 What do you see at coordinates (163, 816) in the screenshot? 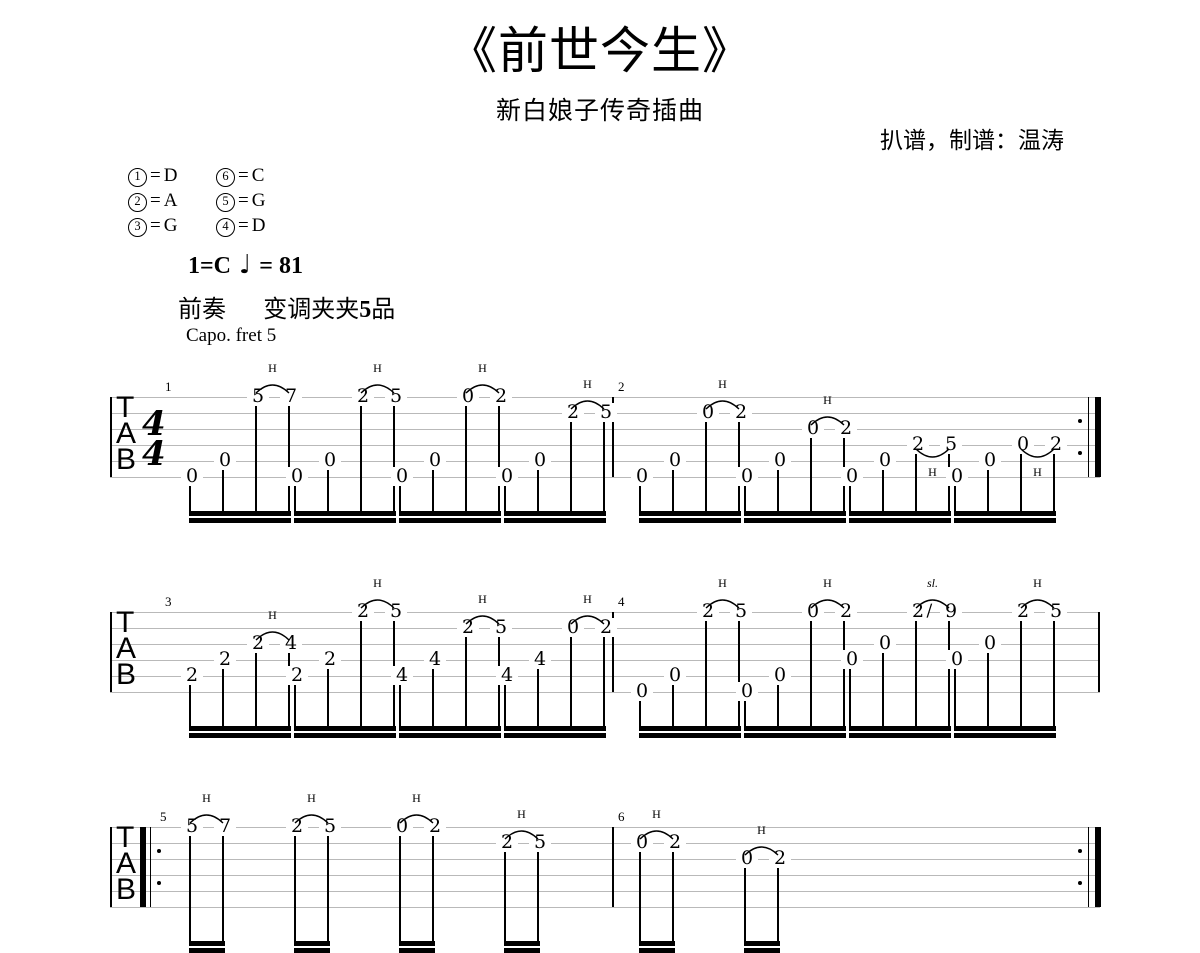
I see `measure-number: 5` at bounding box center [163, 816].